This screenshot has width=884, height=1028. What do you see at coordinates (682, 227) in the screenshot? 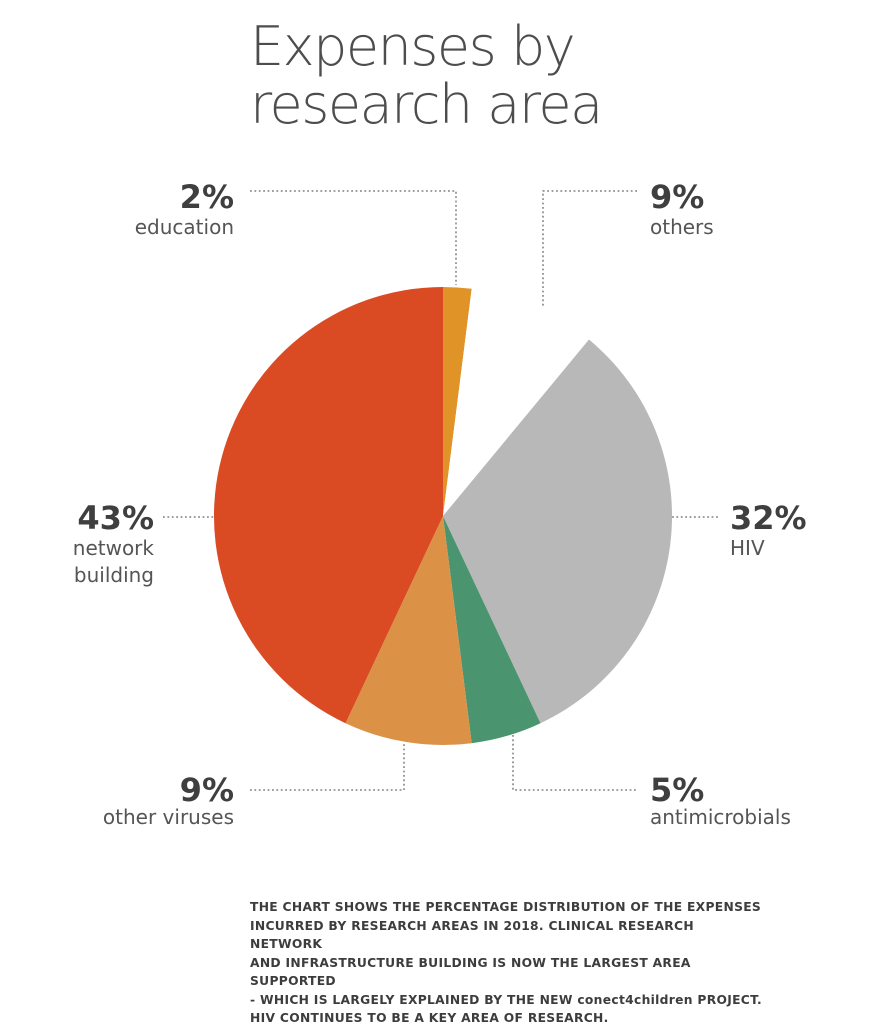
I see `label-name-others: others` at bounding box center [682, 227].